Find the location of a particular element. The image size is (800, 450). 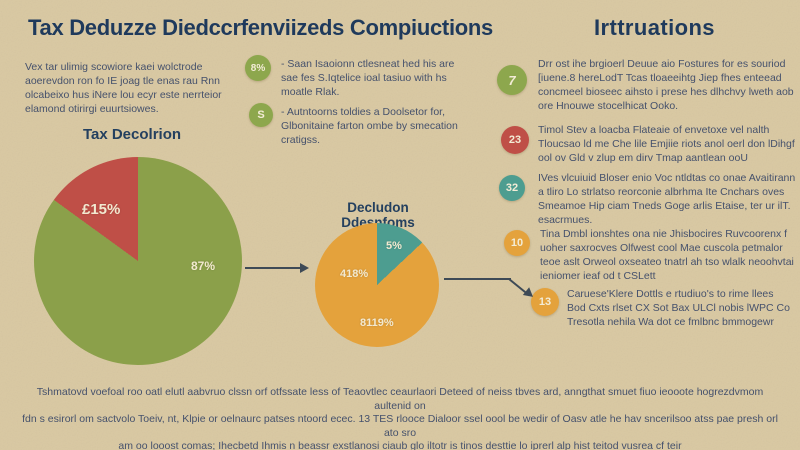

instruction-badge-32: 32 is located at coordinates (512, 188).